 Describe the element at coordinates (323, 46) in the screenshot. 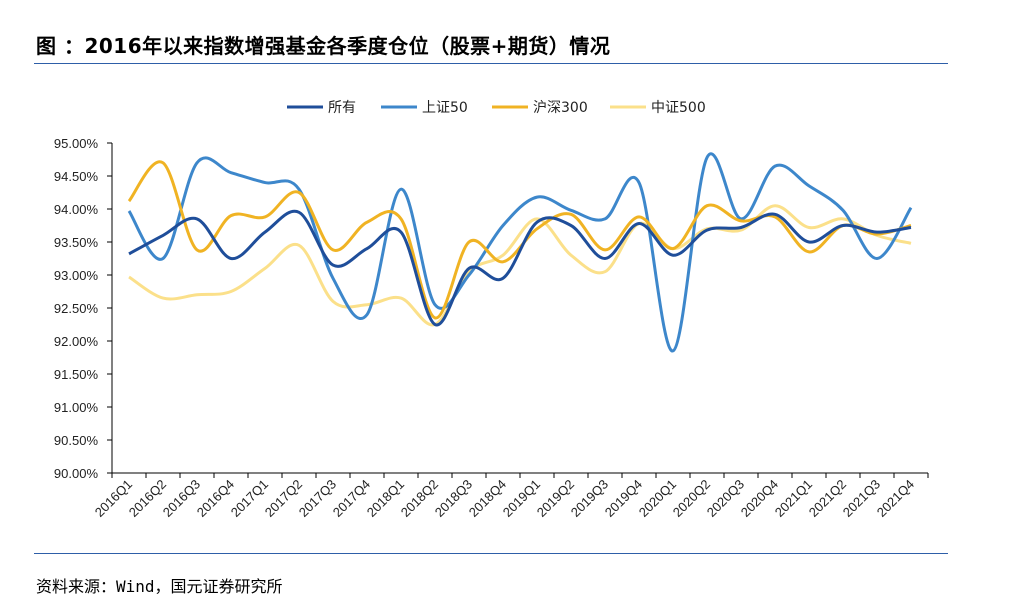

I see `chart-title: 图 ：2016年以来指数增强基金各季度仓位（股票+期货）情况` at that location.